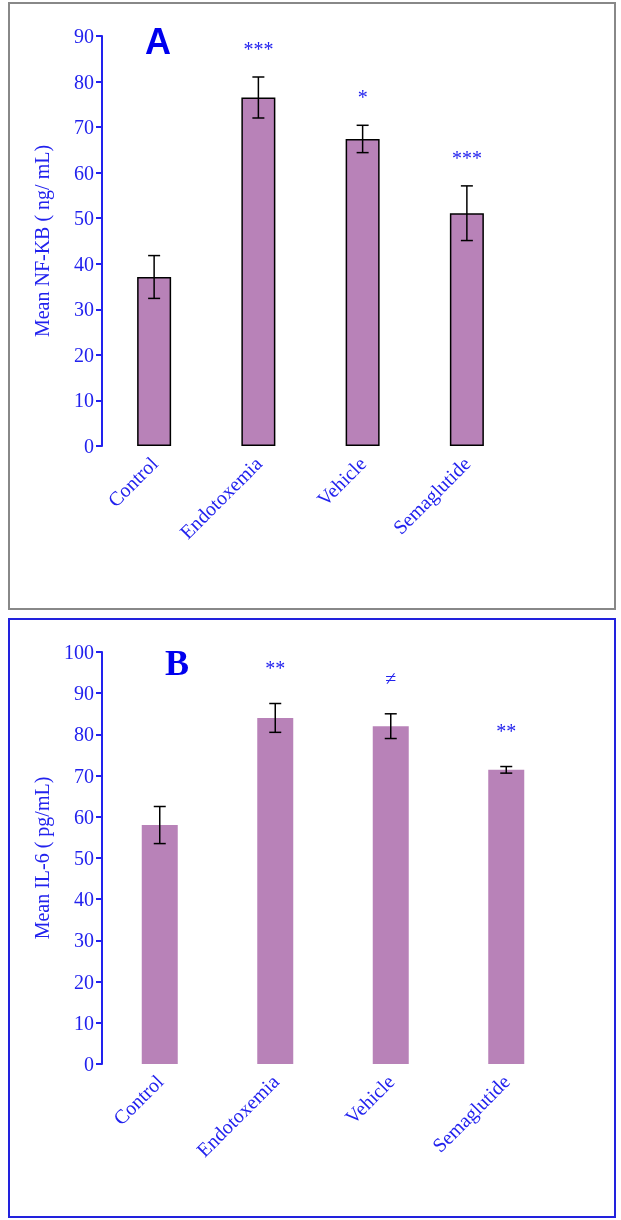 This screenshot has width=621, height=1220. Describe the element at coordinates (79, 652) in the screenshot. I see `y-tick-label: 100` at that location.